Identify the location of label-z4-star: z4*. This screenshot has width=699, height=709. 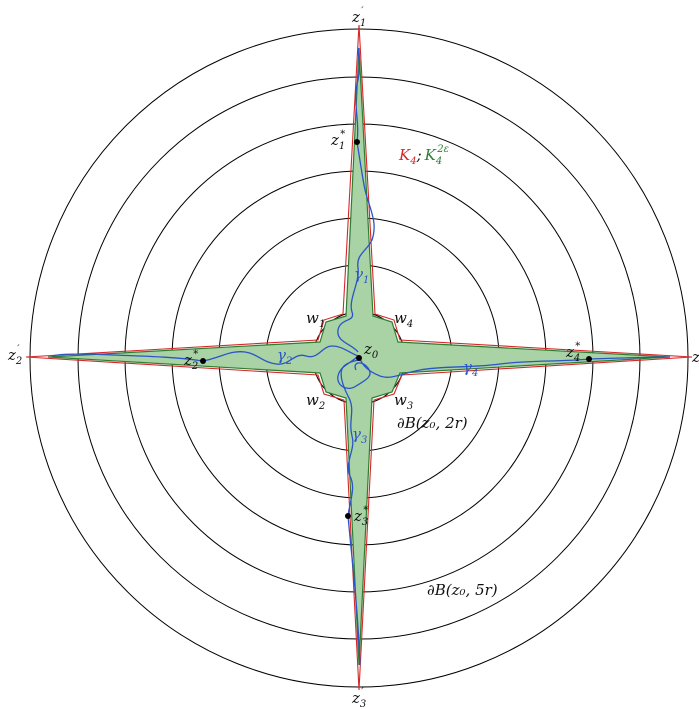
(572, 352).